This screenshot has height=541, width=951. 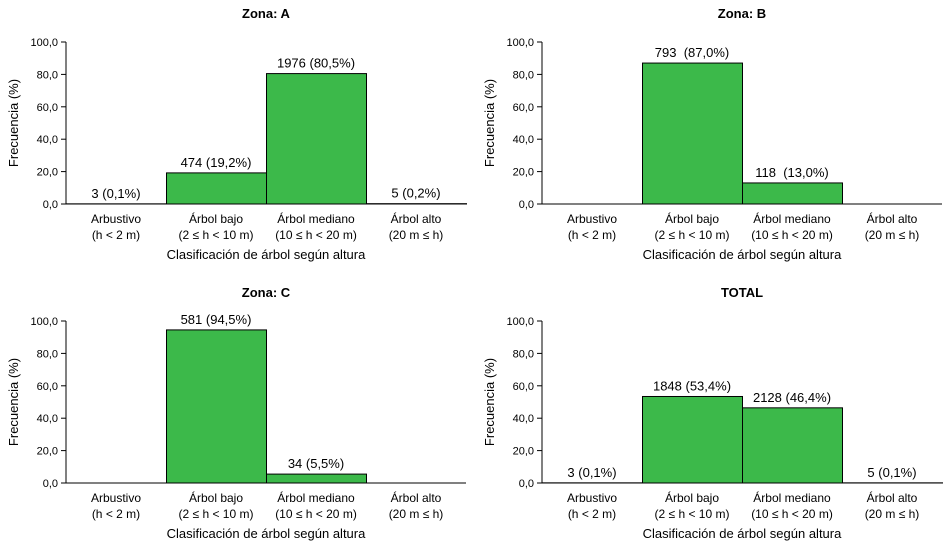 What do you see at coordinates (742, 13) in the screenshot?
I see `chart-title: Zona: B` at bounding box center [742, 13].